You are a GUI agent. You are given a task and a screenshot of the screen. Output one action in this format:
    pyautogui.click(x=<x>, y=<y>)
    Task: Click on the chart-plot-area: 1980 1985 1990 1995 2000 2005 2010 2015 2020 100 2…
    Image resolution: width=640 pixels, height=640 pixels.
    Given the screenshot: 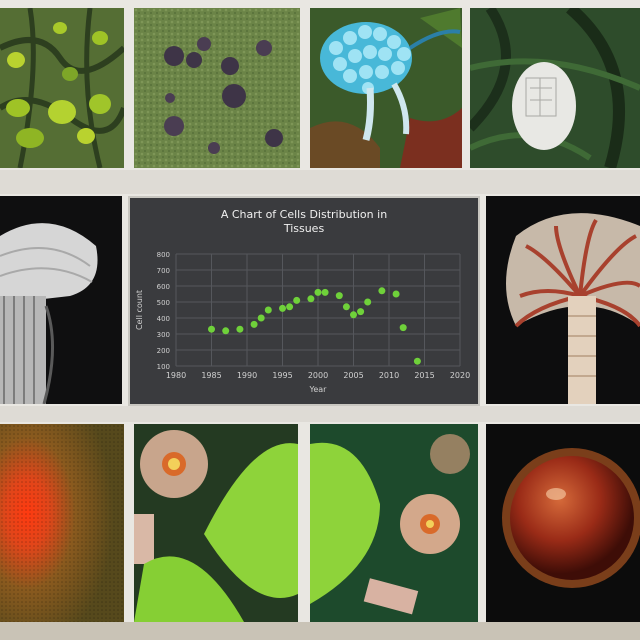 What is the action you would take?
    pyautogui.click(x=302, y=322)
    